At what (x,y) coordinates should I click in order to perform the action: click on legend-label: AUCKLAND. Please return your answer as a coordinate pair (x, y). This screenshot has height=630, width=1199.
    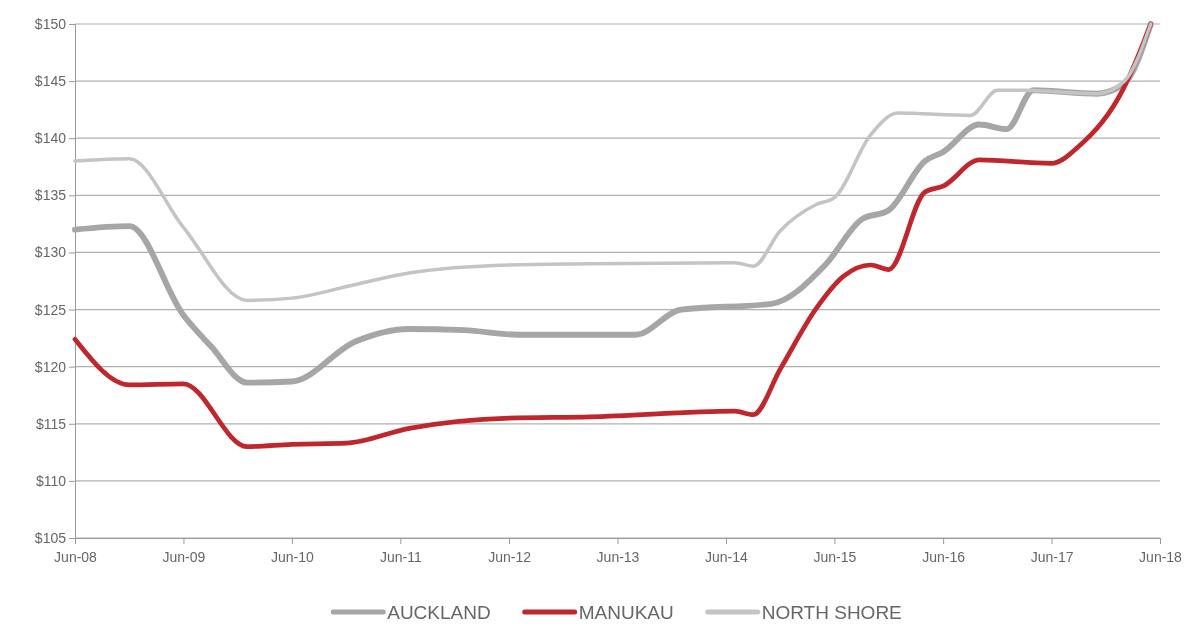
    Looking at the image, I should click on (439, 612).